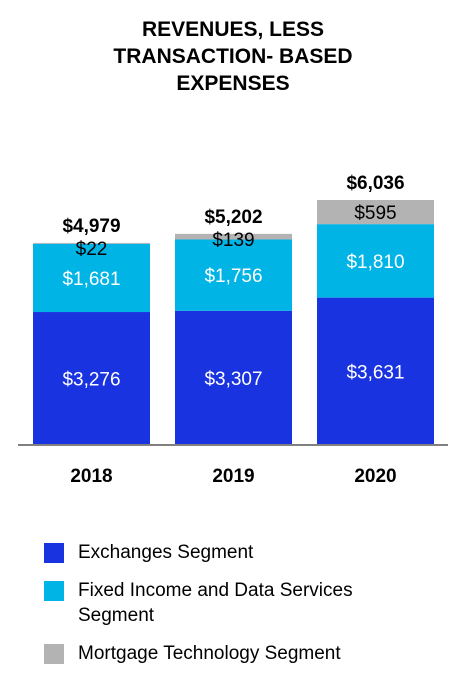  What do you see at coordinates (233, 29) in the screenshot?
I see `chart-title-line: REVENUES, LESS` at bounding box center [233, 29].